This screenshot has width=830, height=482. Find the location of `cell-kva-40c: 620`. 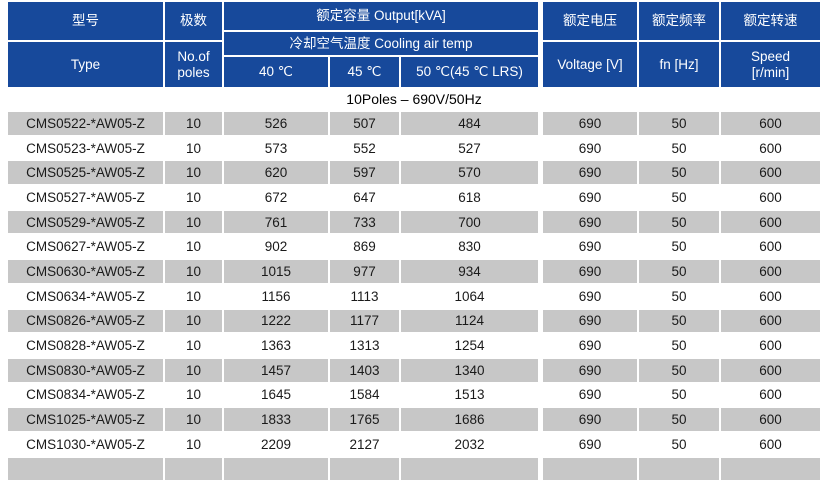

cell-kva-40c: 620 is located at coordinates (276, 173).